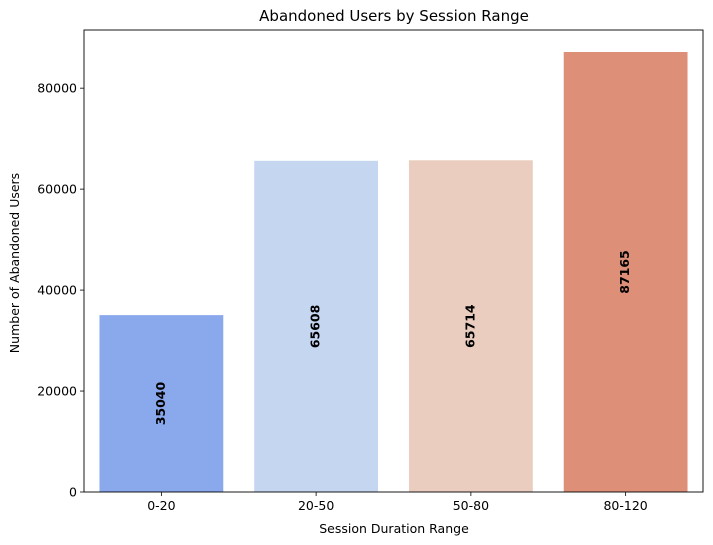 The image size is (713, 545). Describe the element at coordinates (471, 505) in the screenshot. I see `x-tick-label: 50-80` at that location.